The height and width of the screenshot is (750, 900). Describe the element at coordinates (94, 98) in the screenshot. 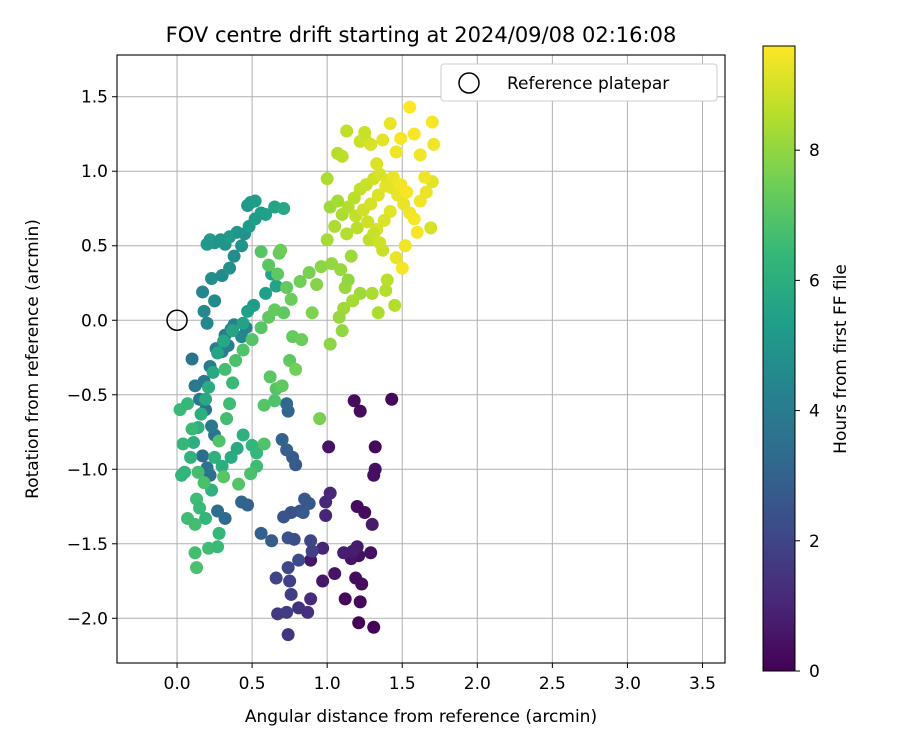

I see `y-tick-label: 1.5` at that location.